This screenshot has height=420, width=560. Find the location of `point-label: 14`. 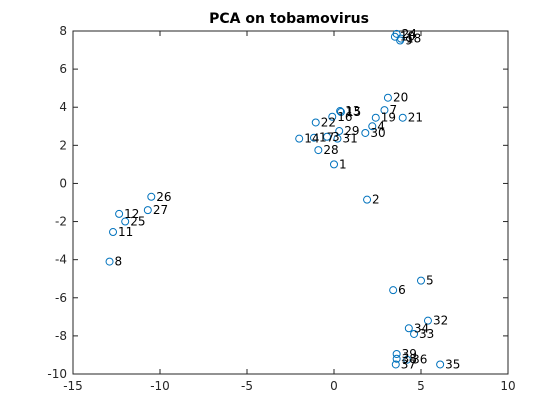

point-label: 14 is located at coordinates (311, 139).